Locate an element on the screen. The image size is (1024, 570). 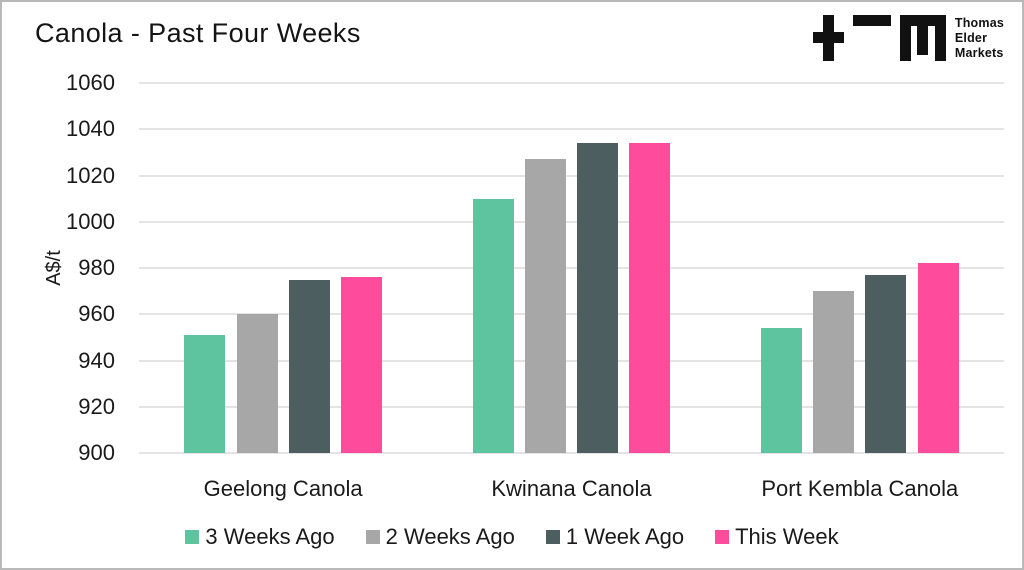
x-category-label: Geelong Canola is located at coordinates (283, 488).